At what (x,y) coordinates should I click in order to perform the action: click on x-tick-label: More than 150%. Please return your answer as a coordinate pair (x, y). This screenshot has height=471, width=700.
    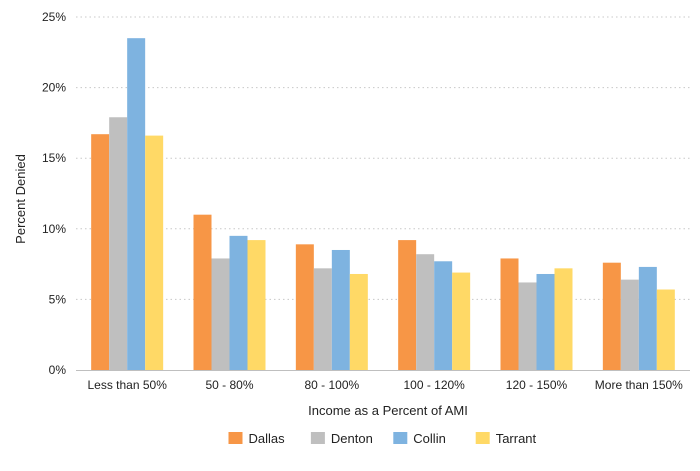
    Looking at the image, I should click on (639, 385).